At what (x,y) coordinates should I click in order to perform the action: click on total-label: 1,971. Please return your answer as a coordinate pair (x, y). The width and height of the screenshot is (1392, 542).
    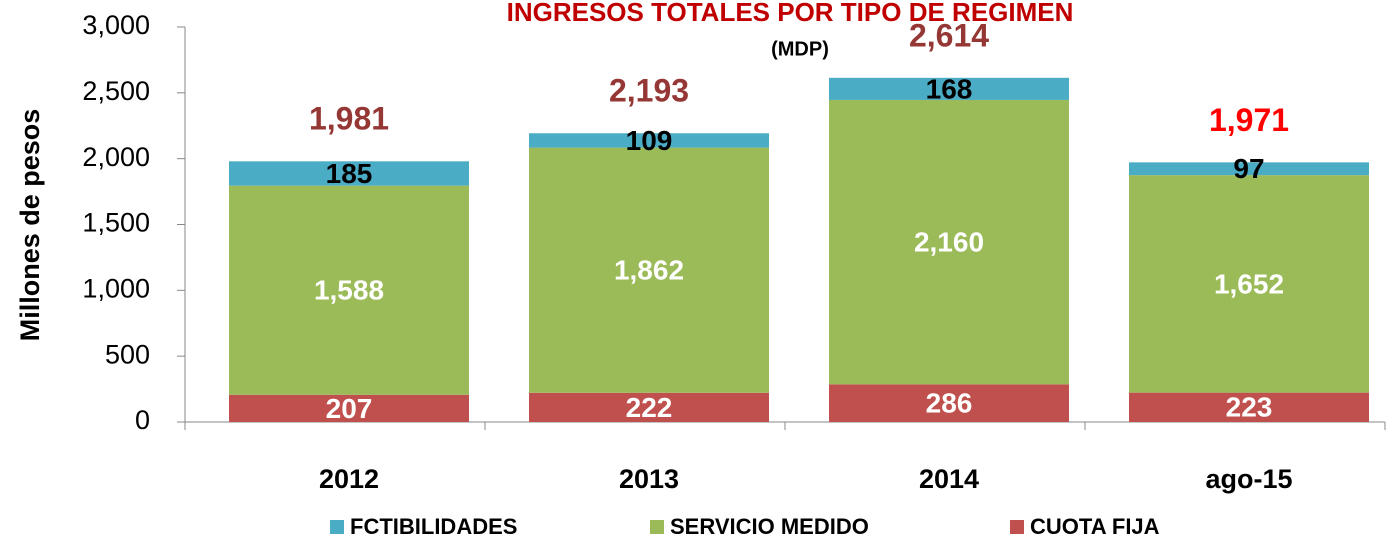
    Looking at the image, I should click on (1249, 120).